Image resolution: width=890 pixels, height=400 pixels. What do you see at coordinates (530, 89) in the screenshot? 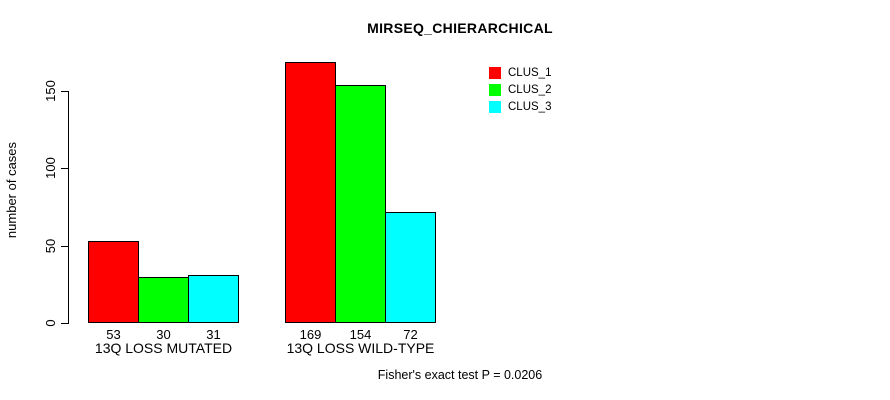
I see `legend-label: CLUS_2` at bounding box center [530, 89].